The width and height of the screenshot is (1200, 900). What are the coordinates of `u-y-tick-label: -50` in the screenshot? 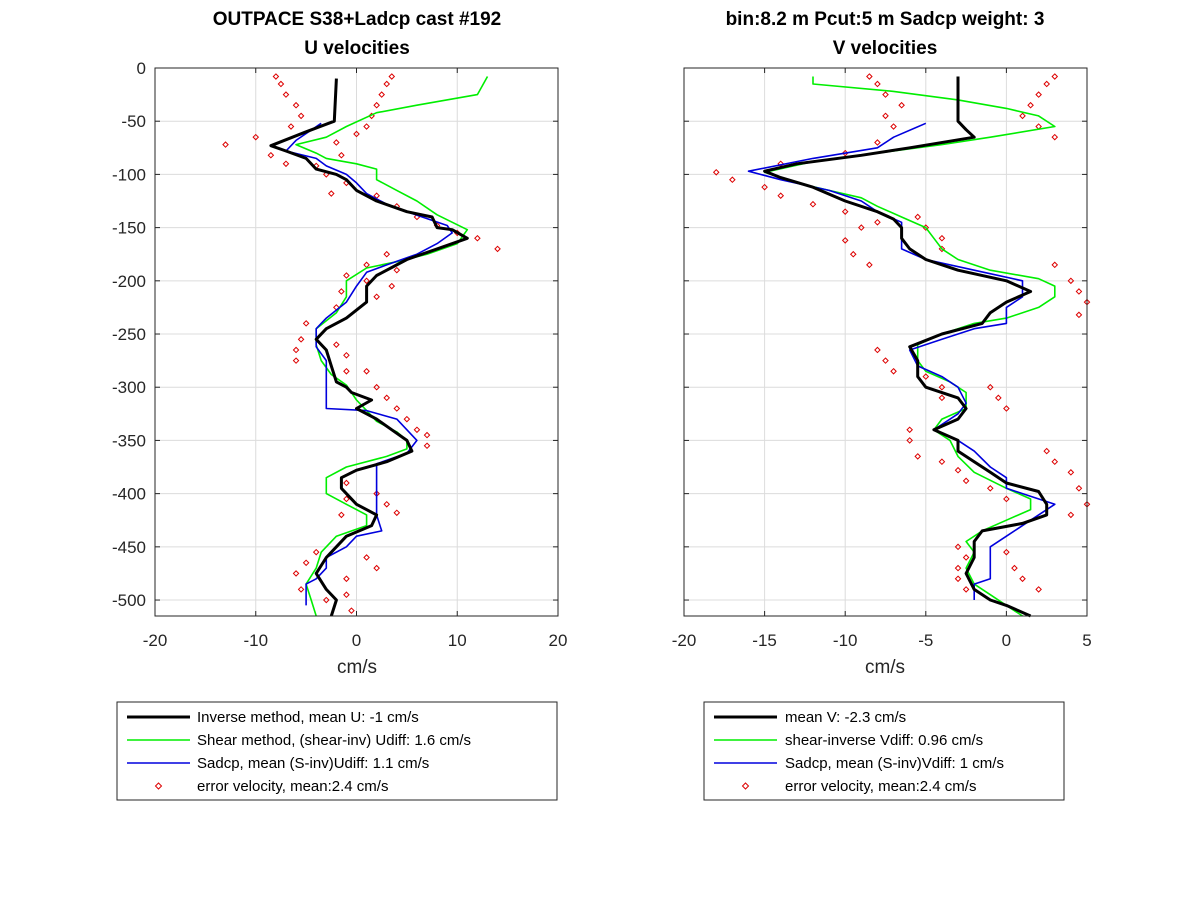 It's located at (133, 121).